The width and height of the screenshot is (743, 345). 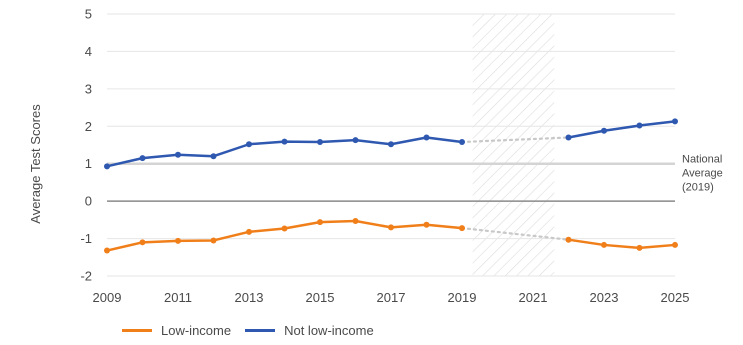 What do you see at coordinates (88, 163) in the screenshot?
I see `y-tick-label: 1` at bounding box center [88, 163].